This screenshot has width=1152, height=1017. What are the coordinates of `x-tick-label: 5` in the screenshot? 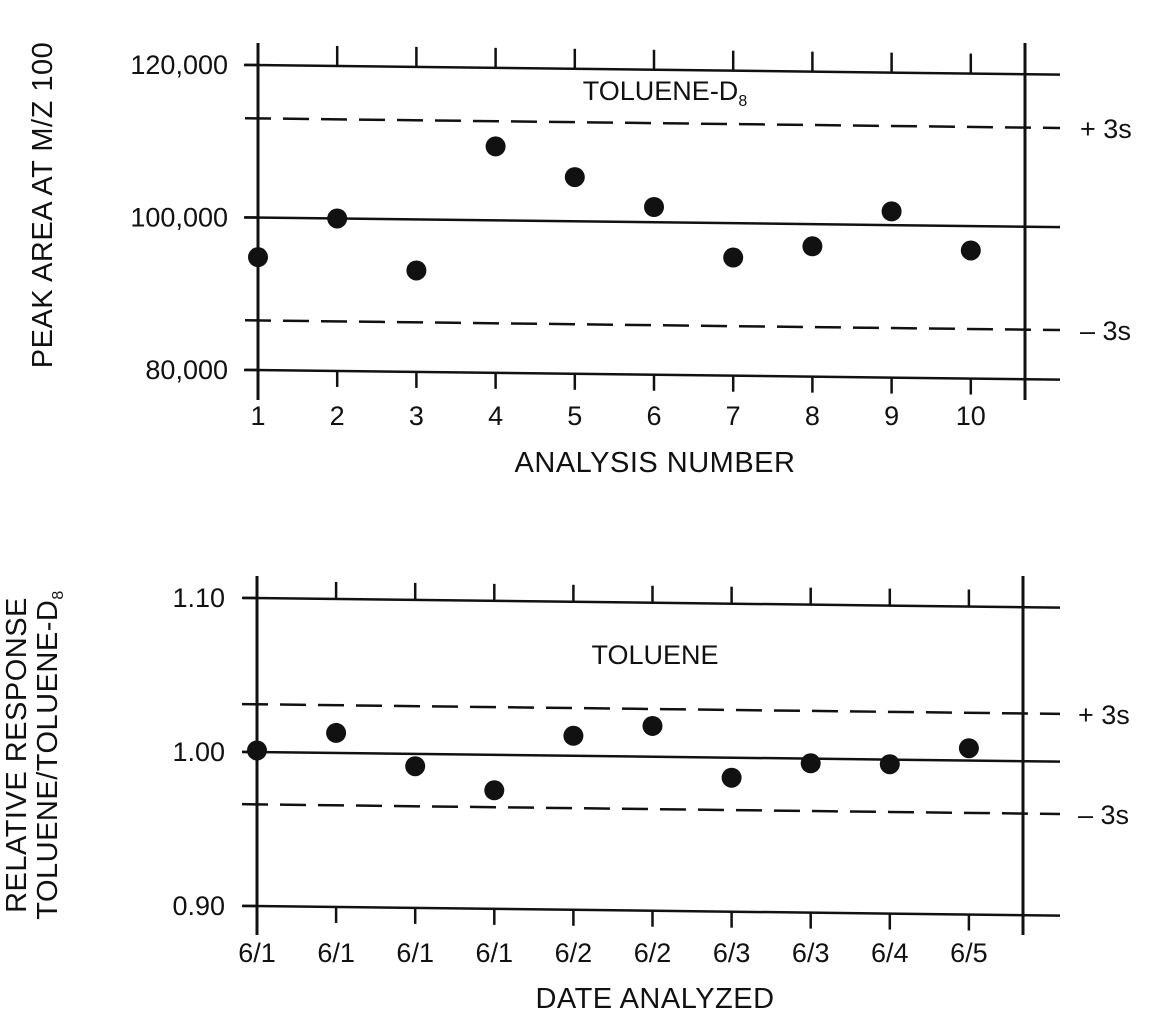 It's located at (574, 416).